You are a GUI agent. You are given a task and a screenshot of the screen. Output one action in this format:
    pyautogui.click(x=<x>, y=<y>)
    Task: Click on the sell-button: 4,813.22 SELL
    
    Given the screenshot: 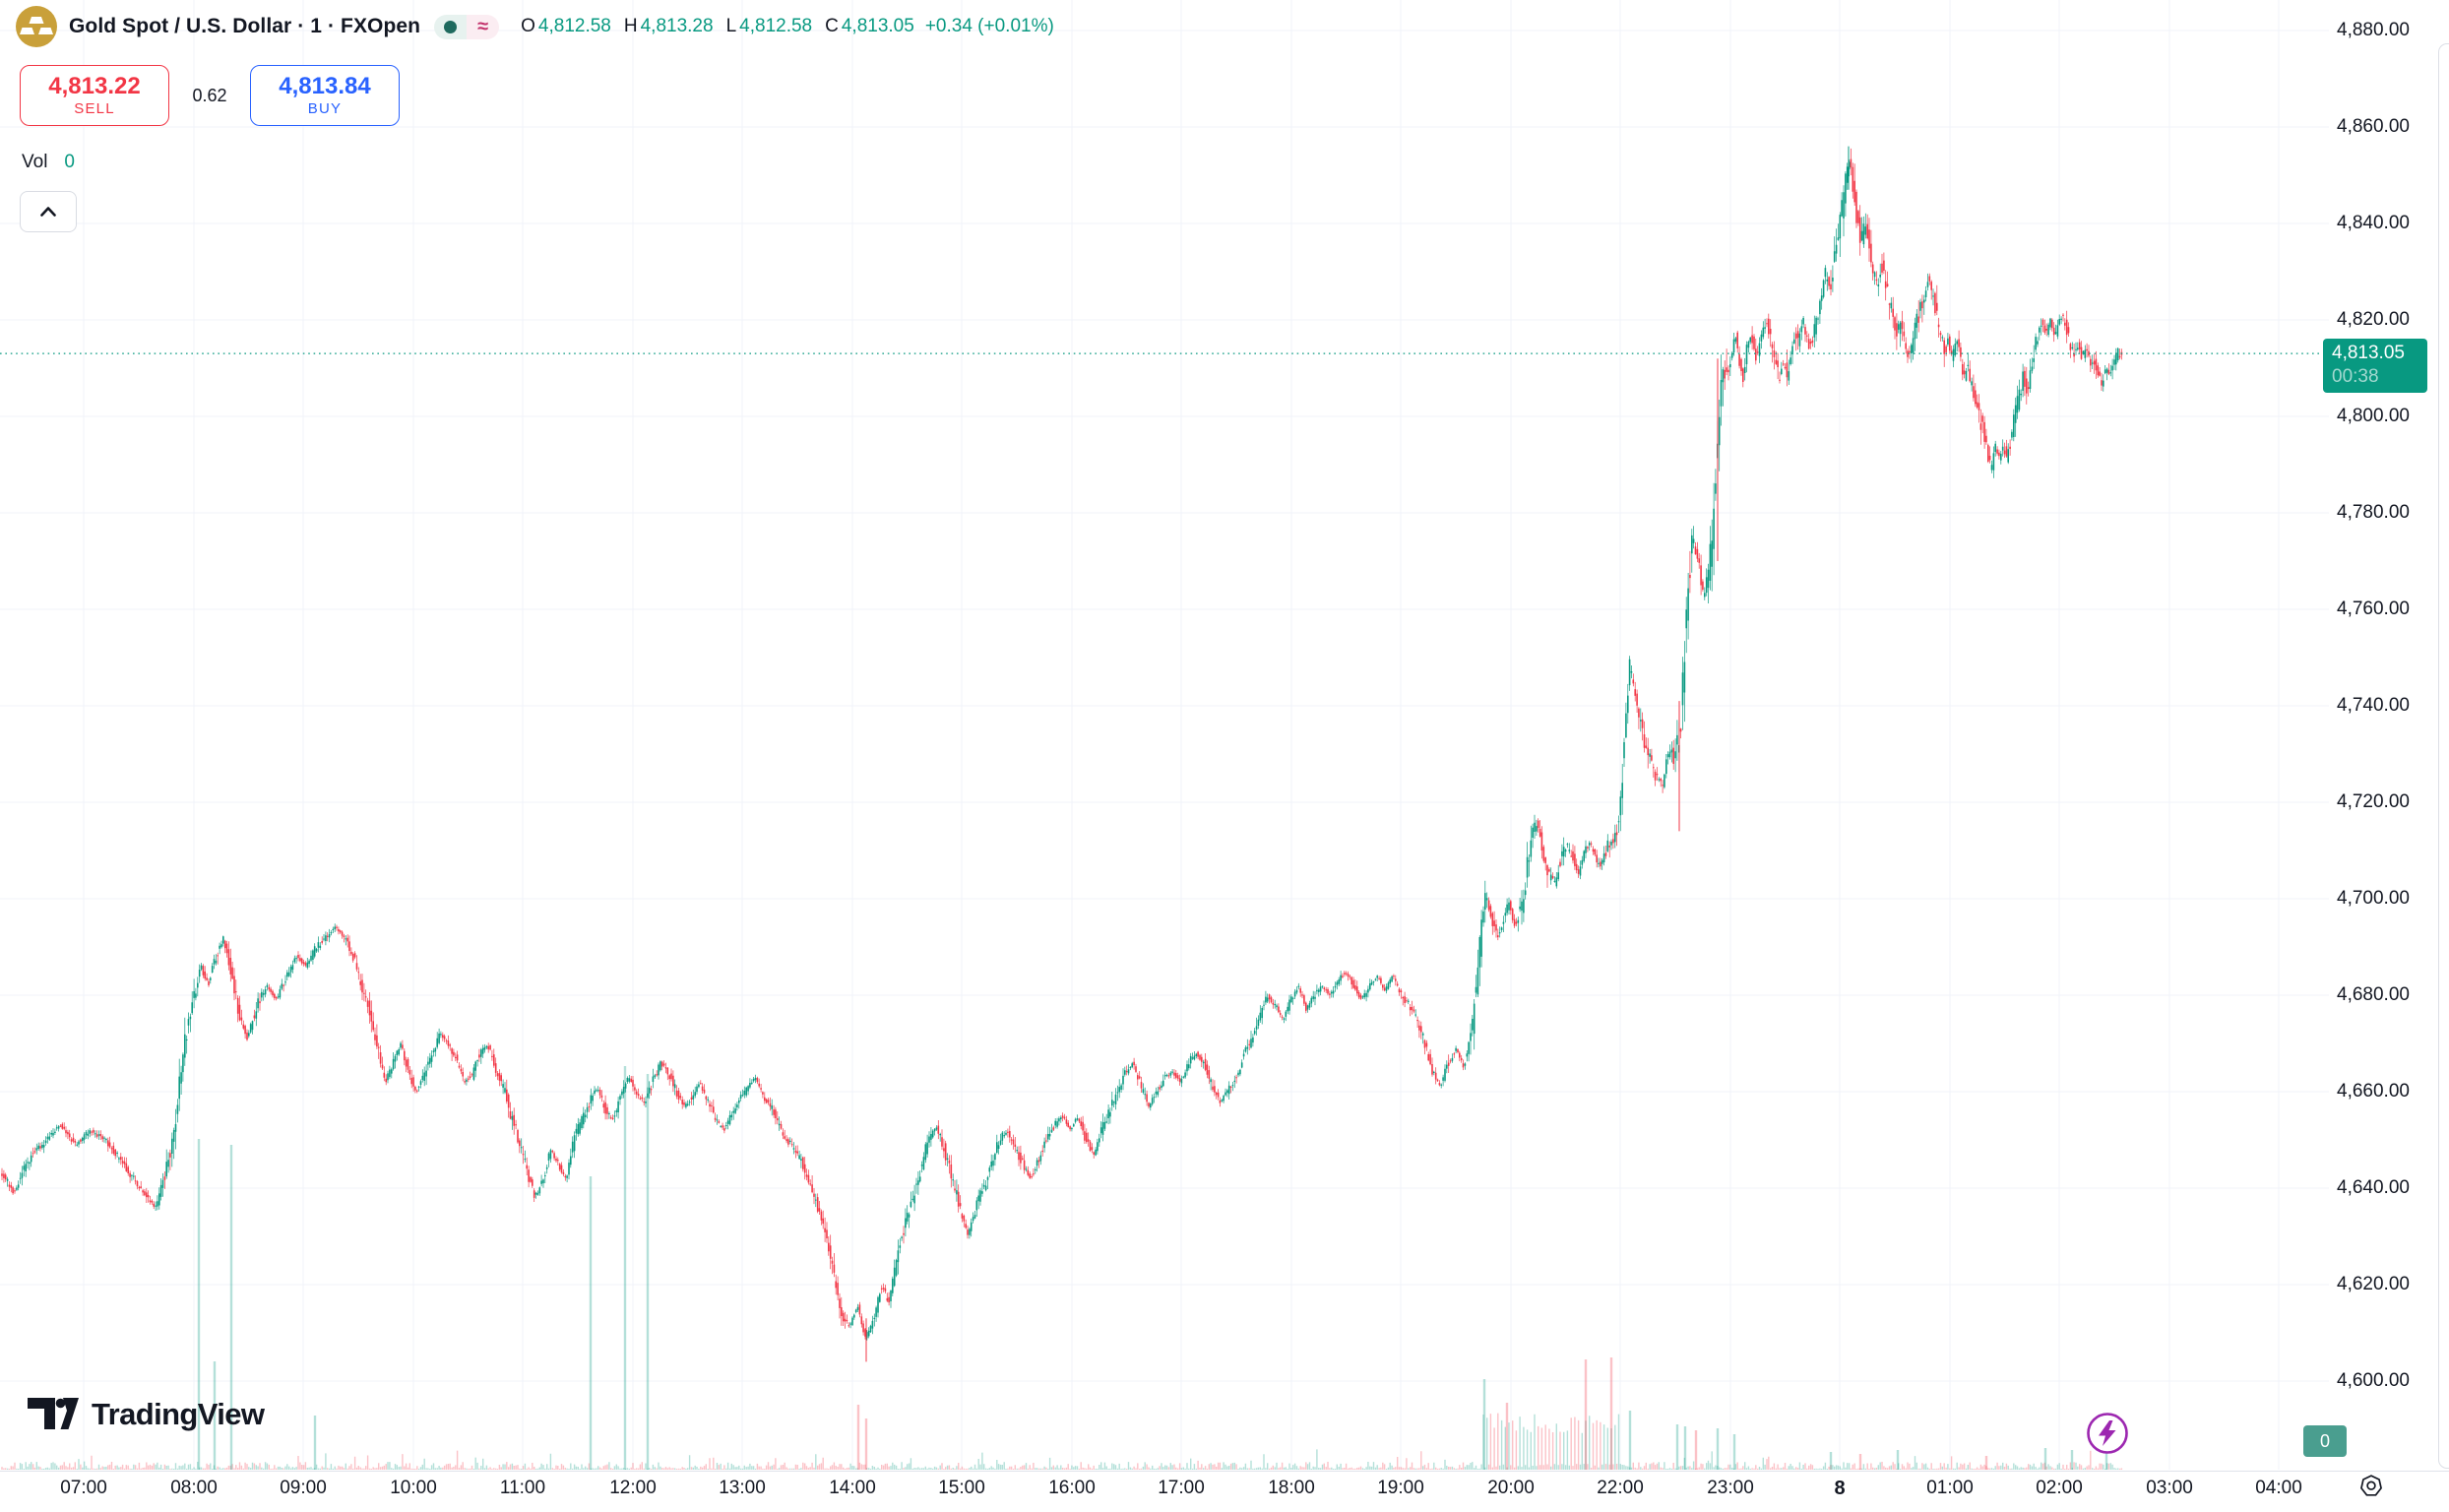 What is the action you would take?
    pyautogui.click(x=94, y=95)
    